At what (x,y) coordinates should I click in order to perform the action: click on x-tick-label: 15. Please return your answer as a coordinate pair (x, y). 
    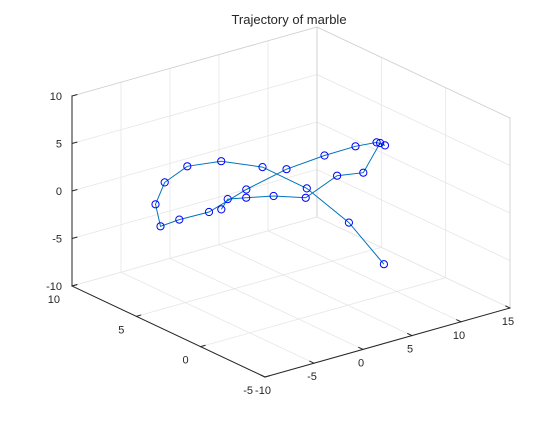
    Looking at the image, I should click on (508, 322).